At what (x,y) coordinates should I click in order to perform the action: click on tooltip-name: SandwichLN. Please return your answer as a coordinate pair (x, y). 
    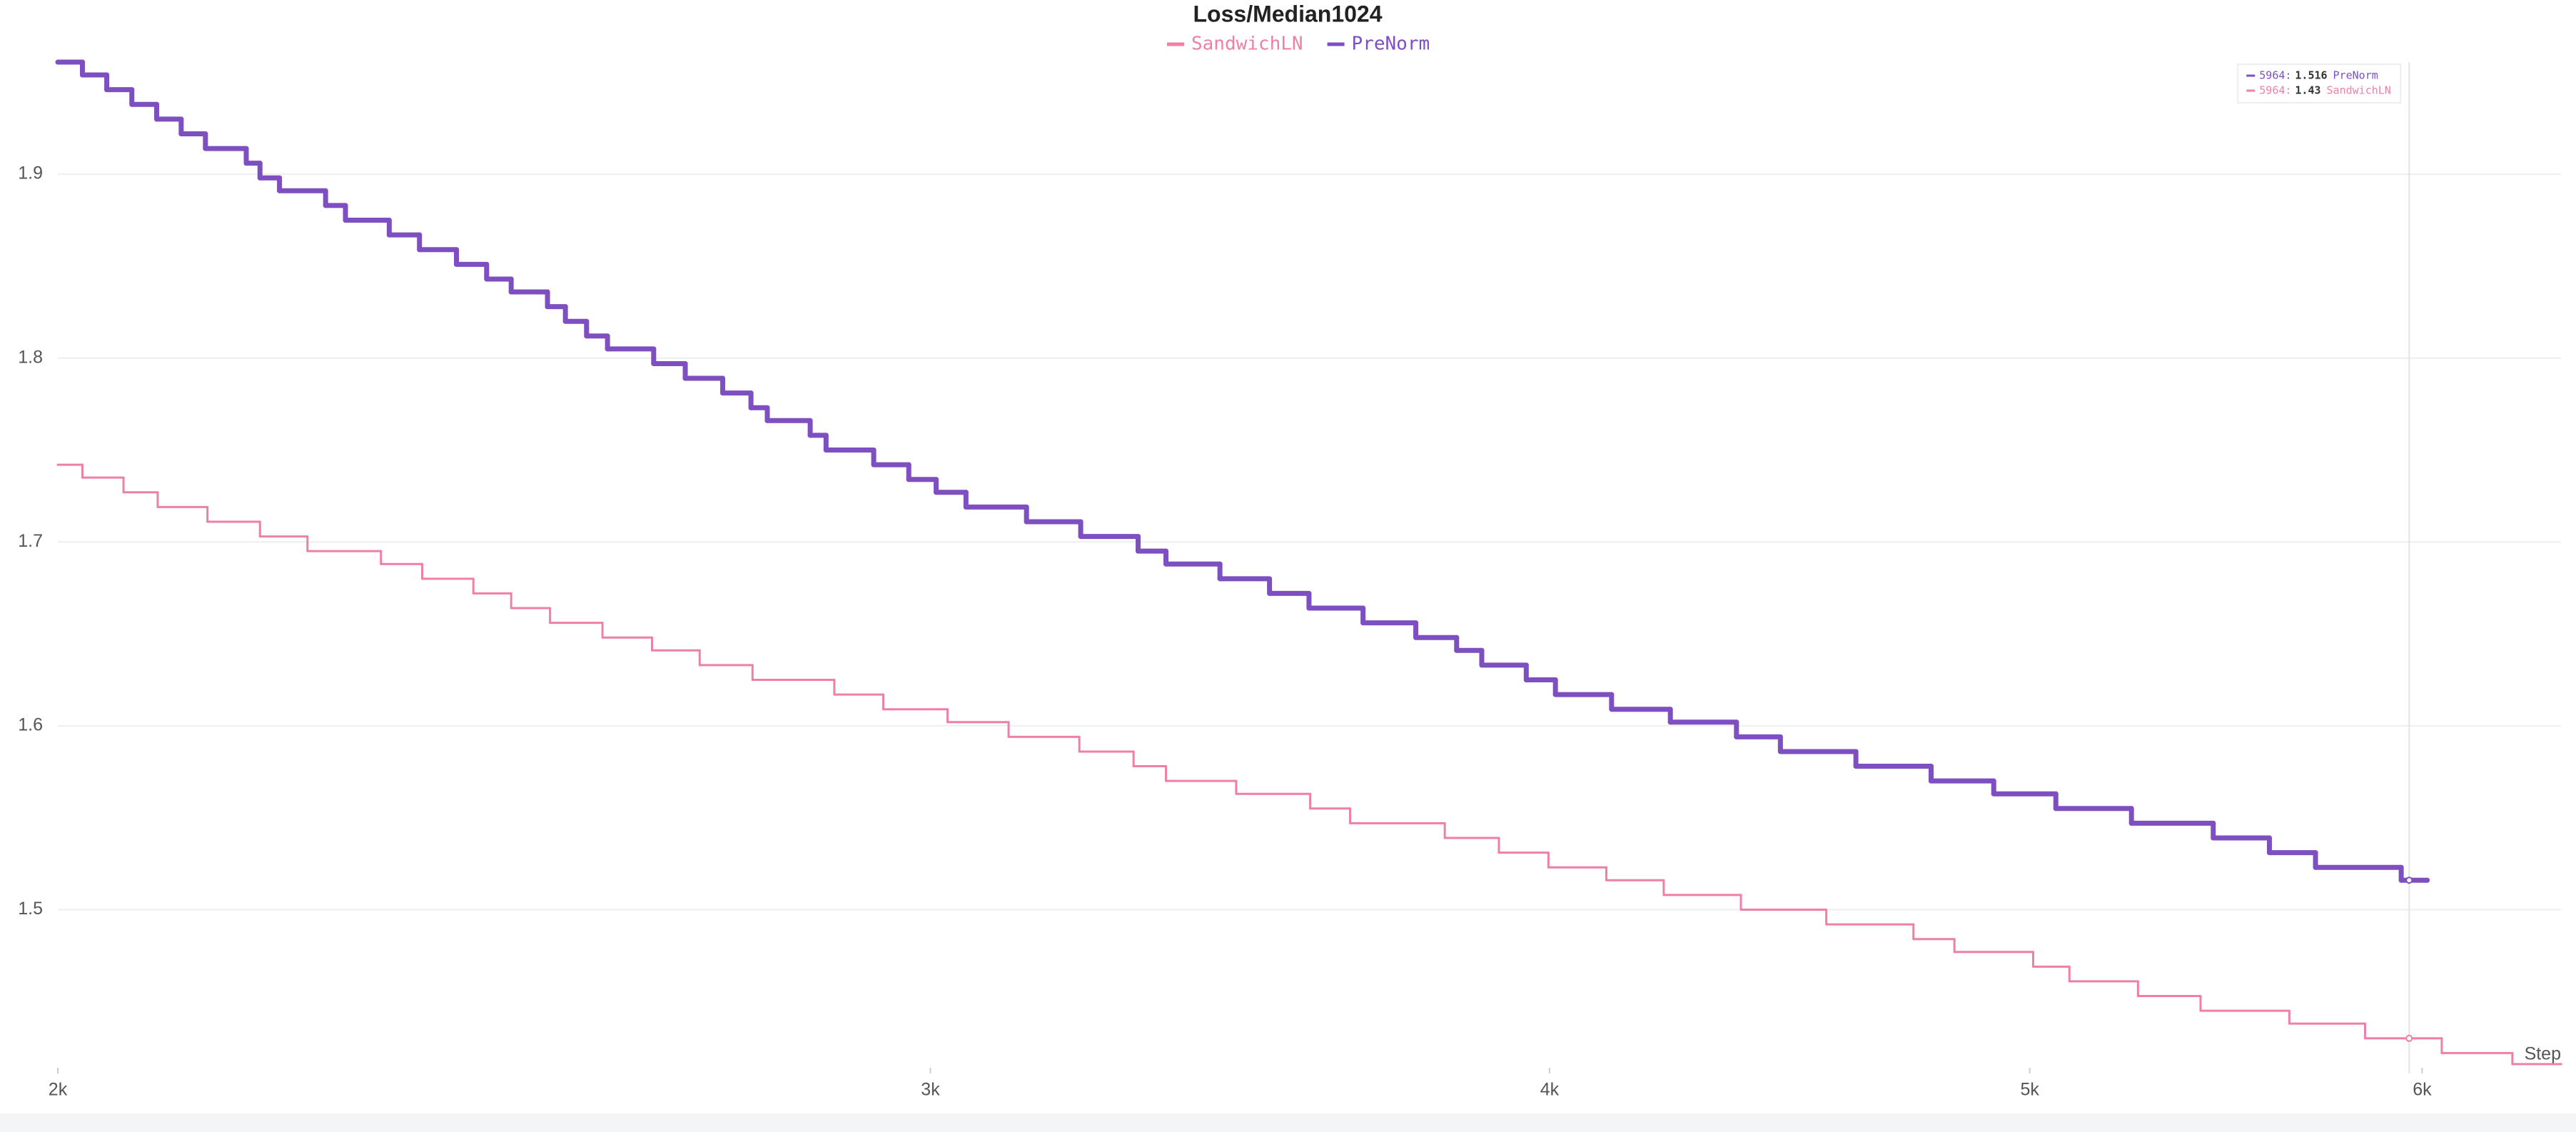
    Looking at the image, I should click on (2359, 90).